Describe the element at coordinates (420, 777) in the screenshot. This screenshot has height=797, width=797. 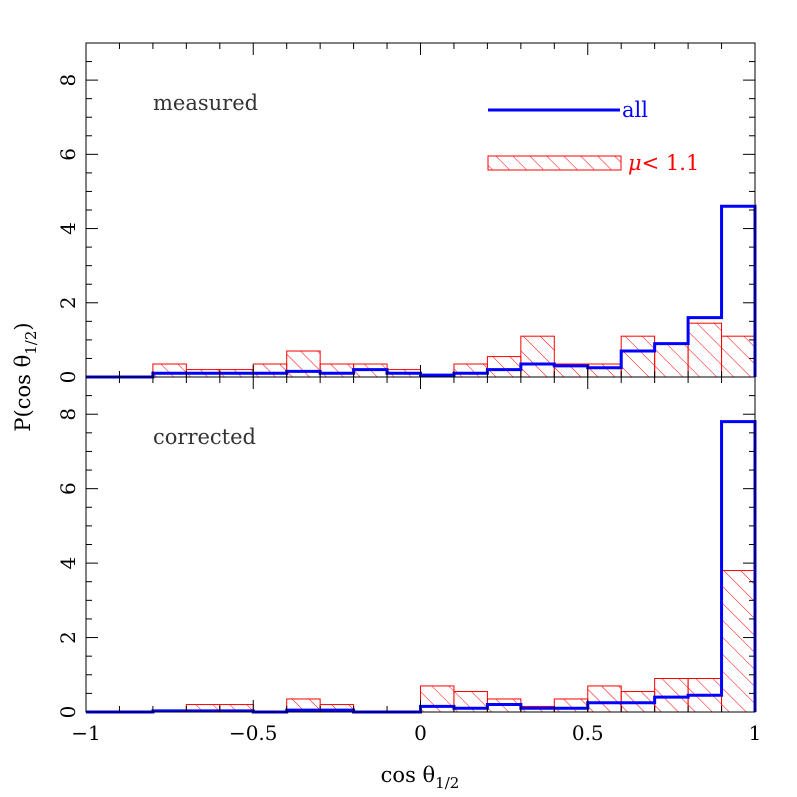
I see `x-axis-label: cos θ1/2` at that location.